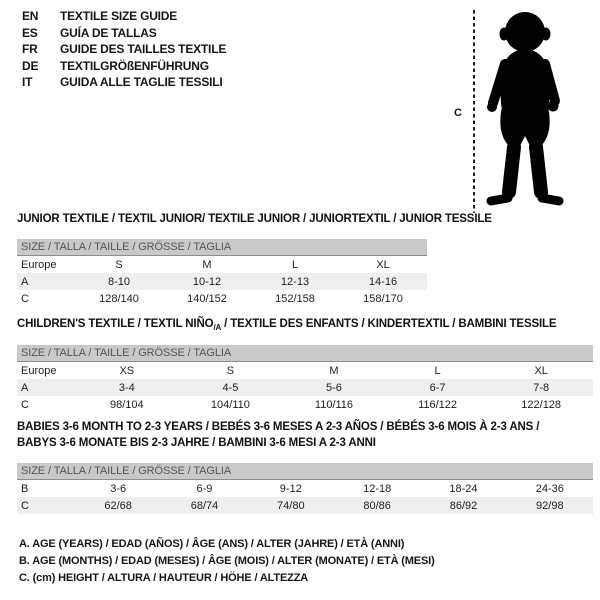  Describe the element at coordinates (27, 82) in the screenshot. I see `language-code: IT` at that location.